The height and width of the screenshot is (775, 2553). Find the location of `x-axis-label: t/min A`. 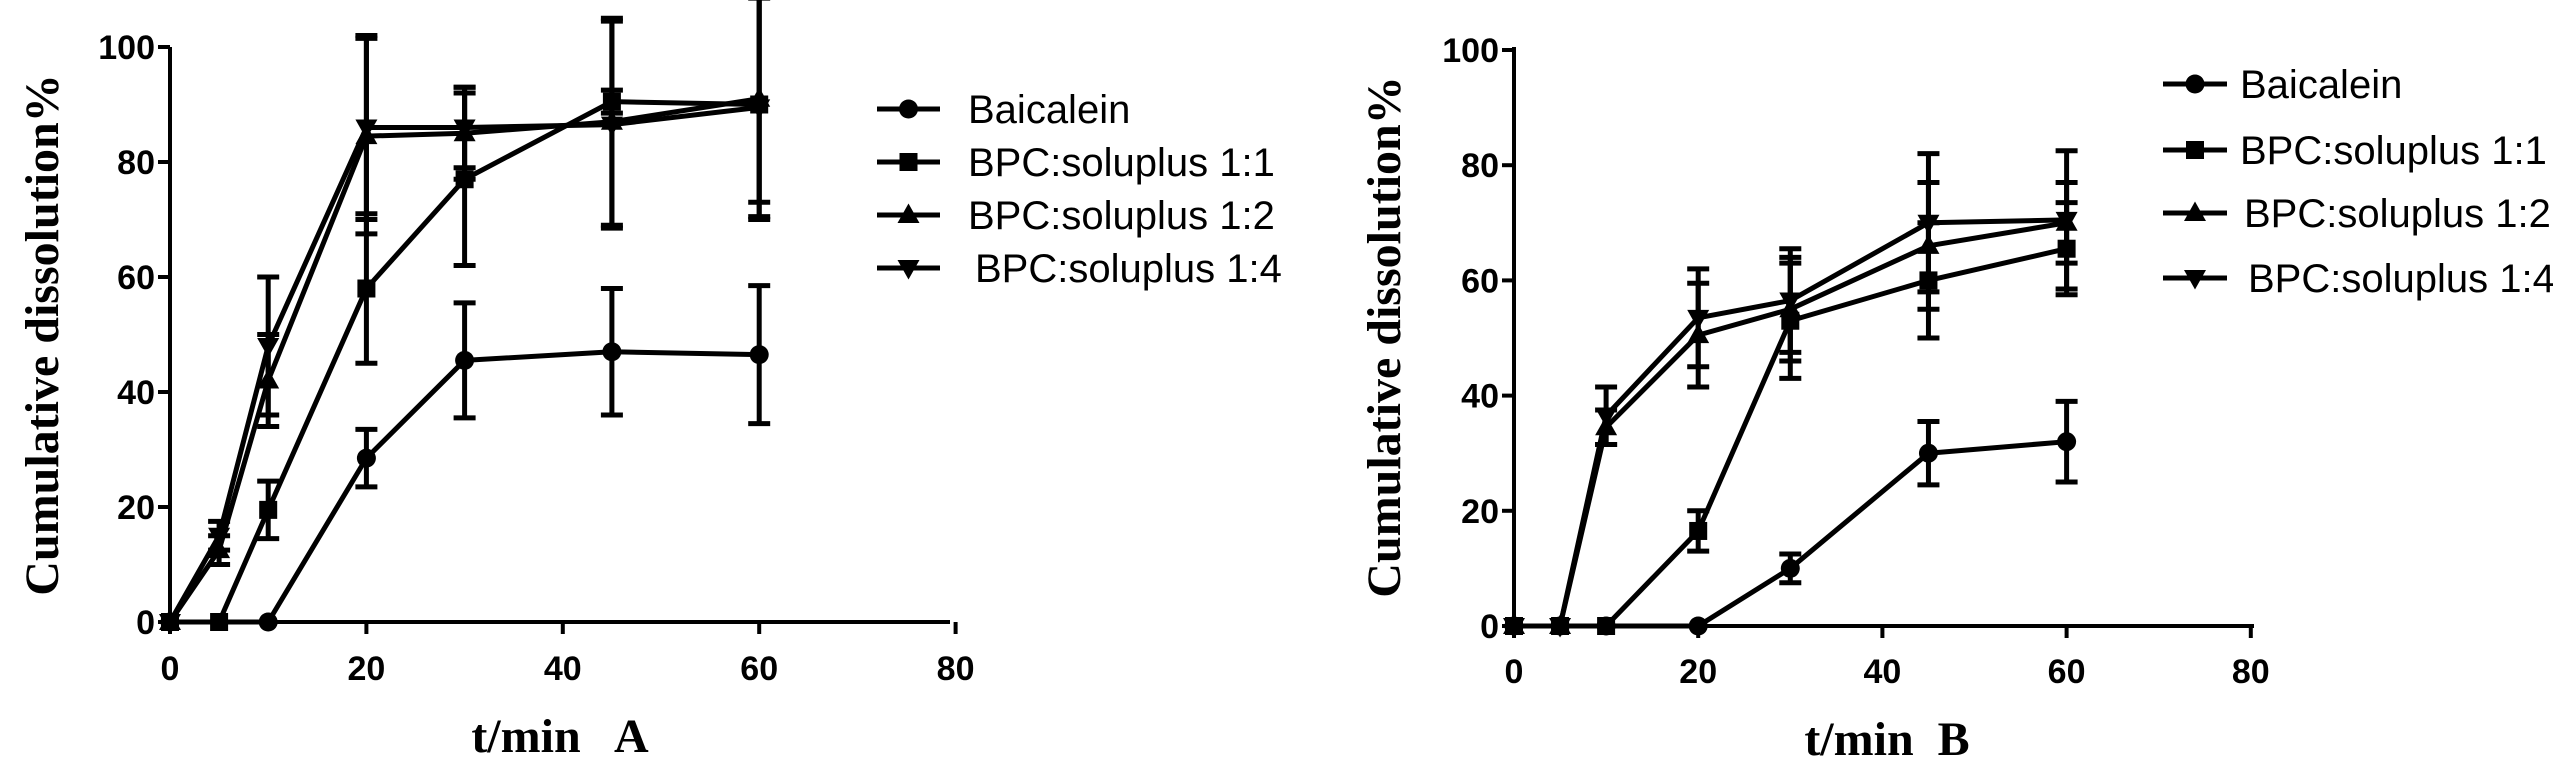

x-axis-label: t/min A is located at coordinates (560, 736).